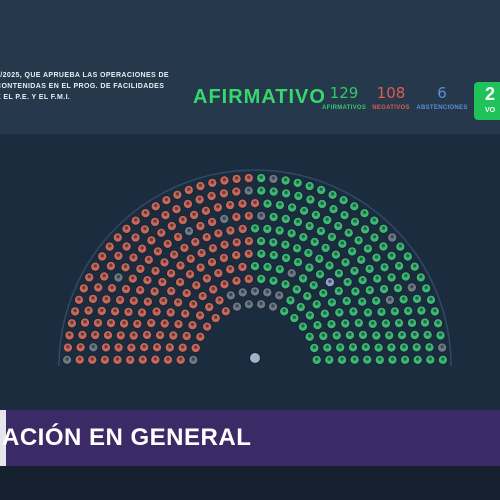 The width and height of the screenshot is (500, 500). Describe the element at coordinates (490, 94) in the screenshot. I see `total-votes-count: 2` at that location.